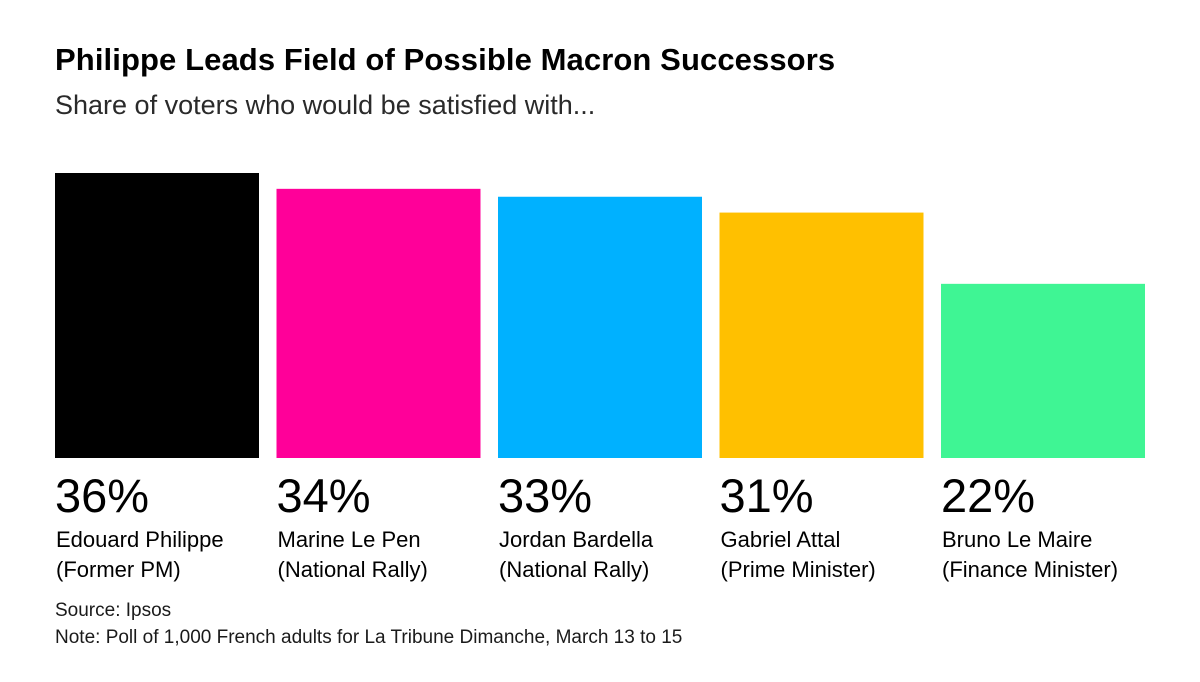  What do you see at coordinates (988, 495) in the screenshot?
I see `value-label: 22%` at bounding box center [988, 495].